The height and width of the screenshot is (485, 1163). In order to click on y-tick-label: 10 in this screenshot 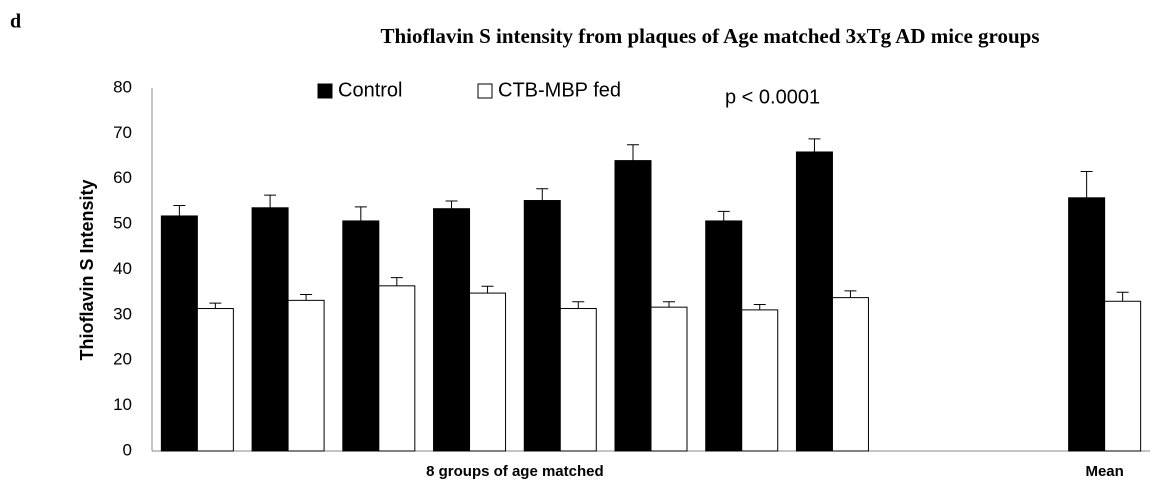, I will do `click(122, 404)`.